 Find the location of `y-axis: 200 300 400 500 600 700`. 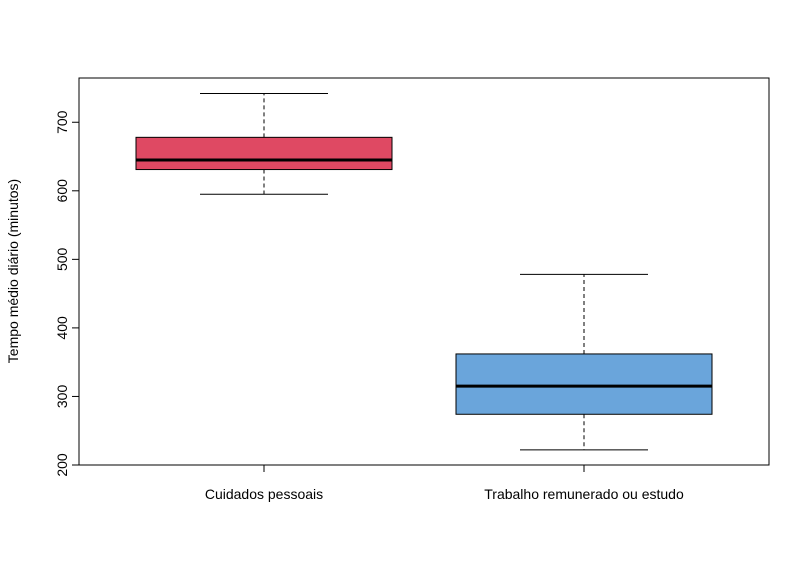

y-axis: 200 300 400 500 600 700 is located at coordinates (67, 293).